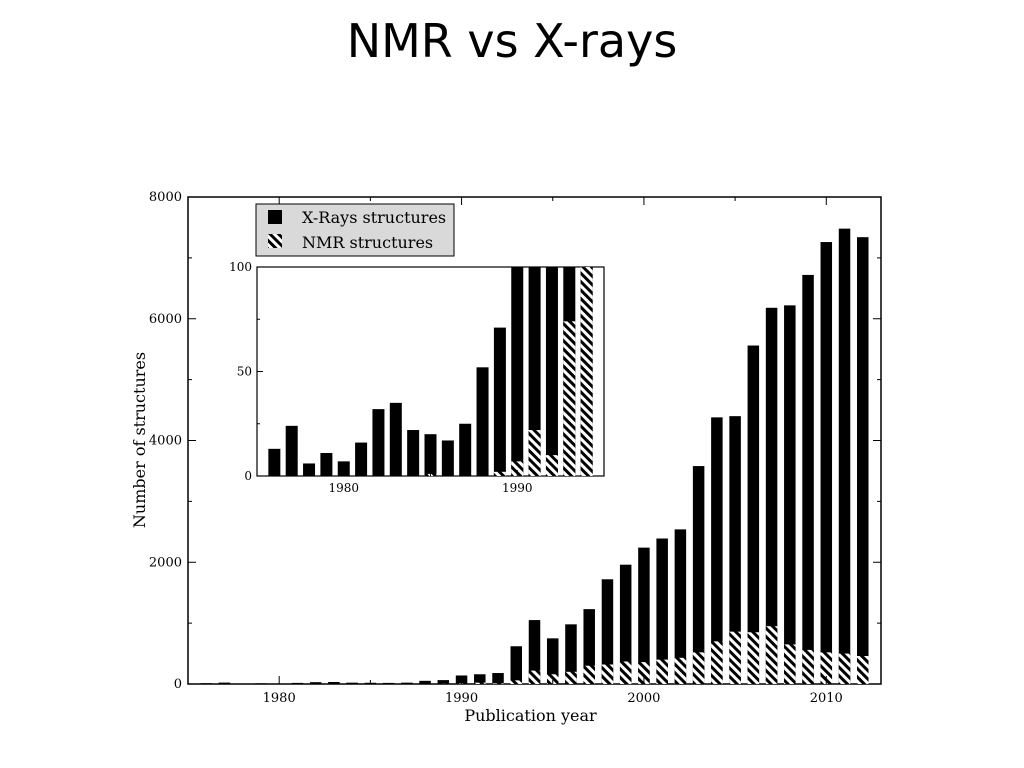 The image size is (1024, 768). Describe the element at coordinates (275, 241) in the screenshot. I see `legend-swatch-nmr` at that location.